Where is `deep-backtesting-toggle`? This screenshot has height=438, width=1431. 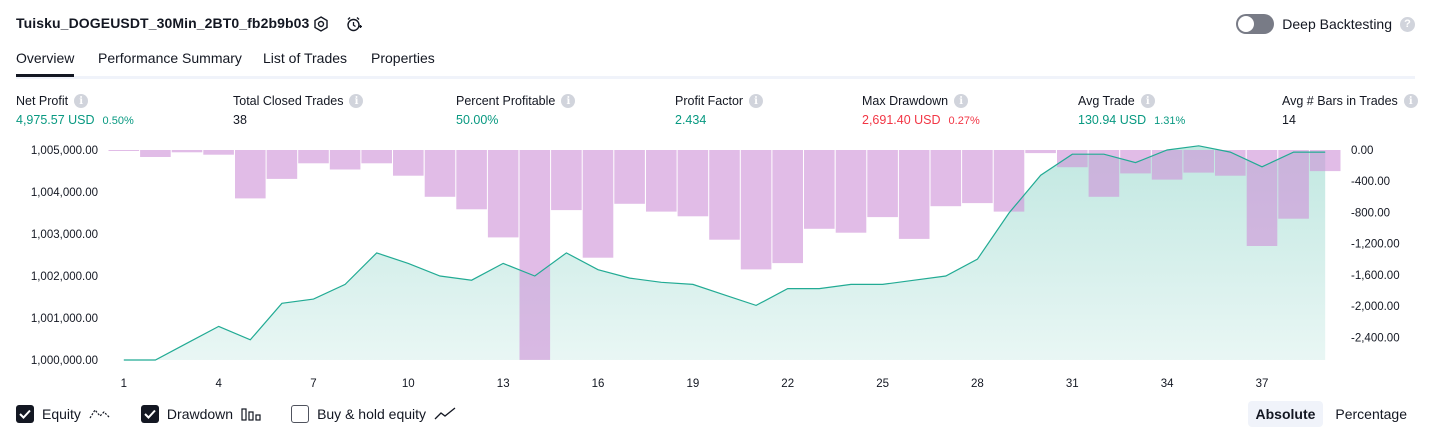 deep-backtesting-toggle is located at coordinates (1255, 24).